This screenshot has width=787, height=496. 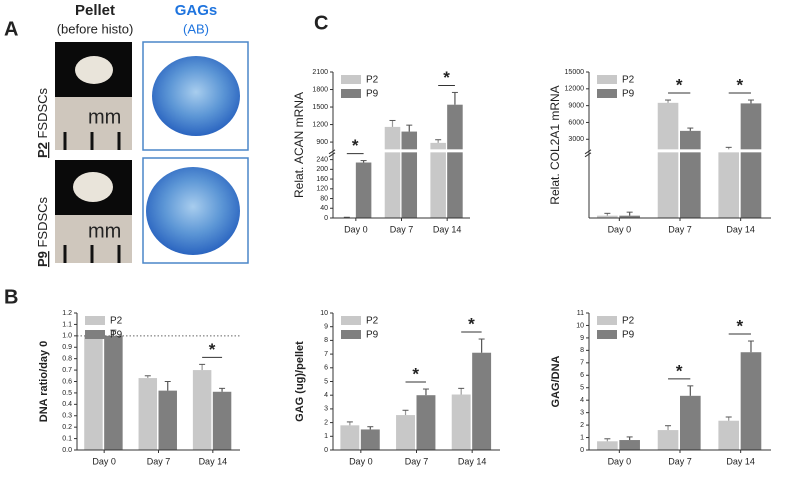 I want to click on panel-label: C, so click(x=321, y=23).